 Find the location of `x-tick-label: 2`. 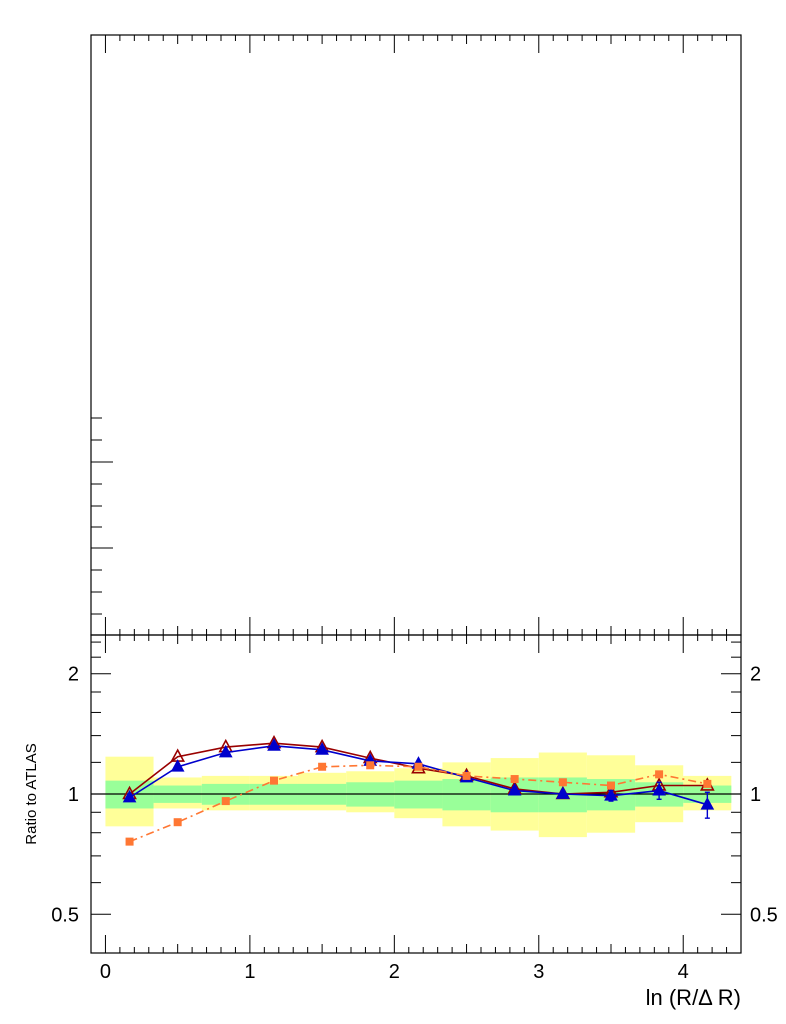

x-tick-label: 2 is located at coordinates (394, 972).